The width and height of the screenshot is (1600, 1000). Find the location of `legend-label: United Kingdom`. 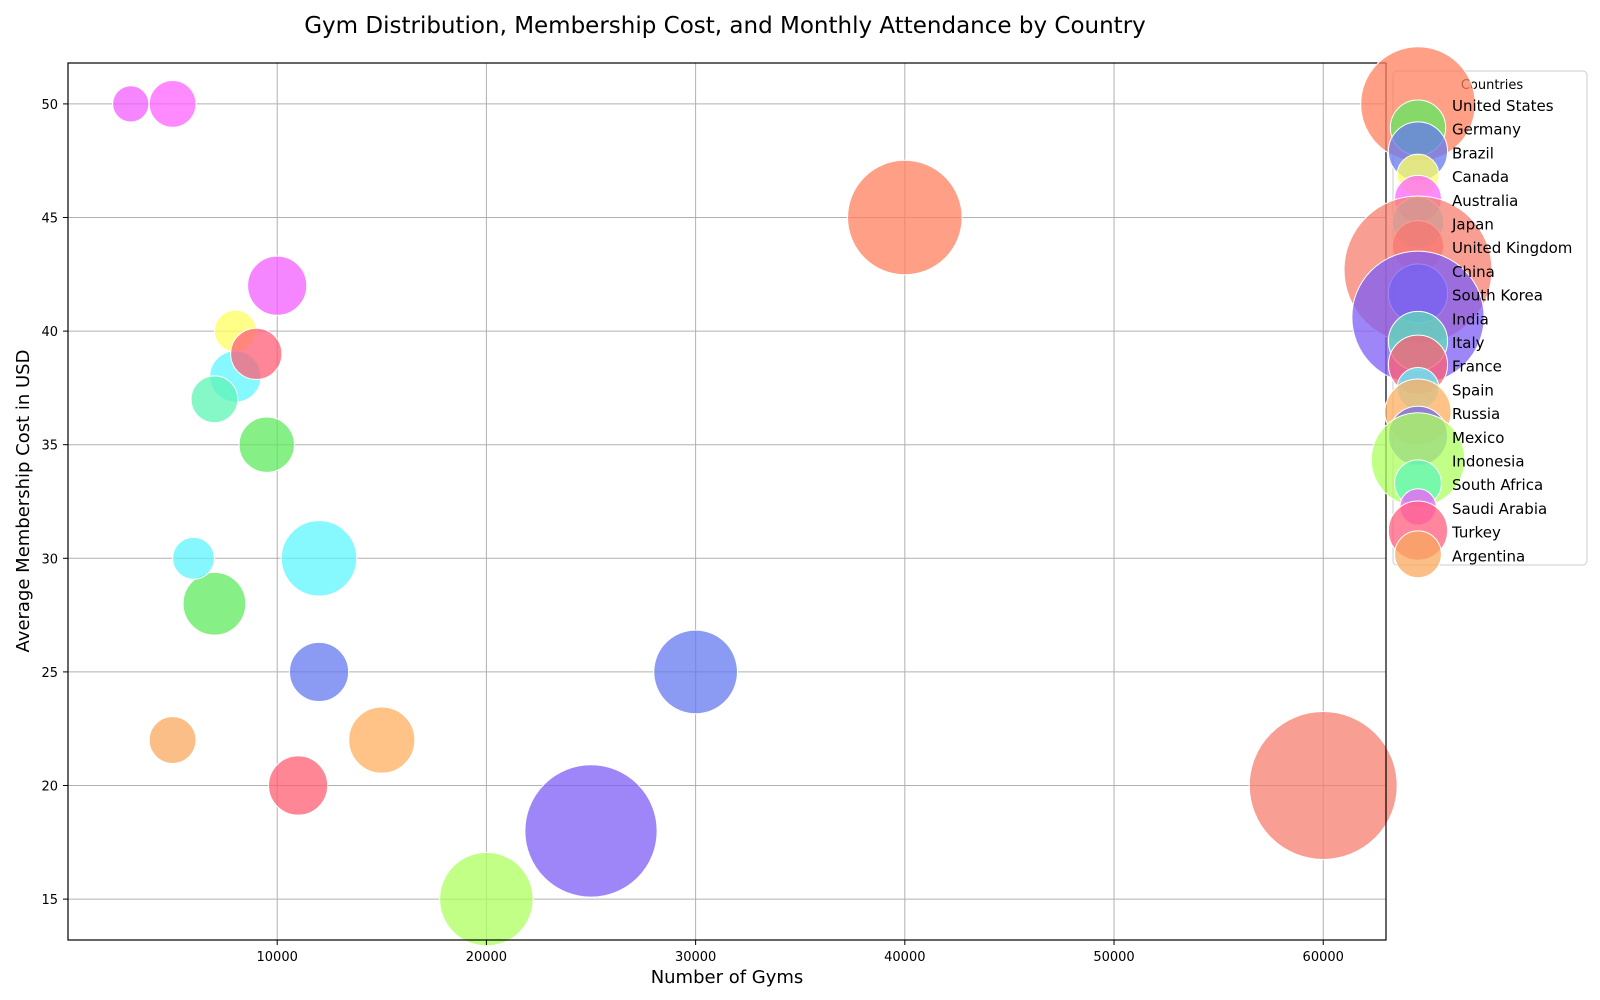

legend-label: United Kingdom is located at coordinates (1512, 248).